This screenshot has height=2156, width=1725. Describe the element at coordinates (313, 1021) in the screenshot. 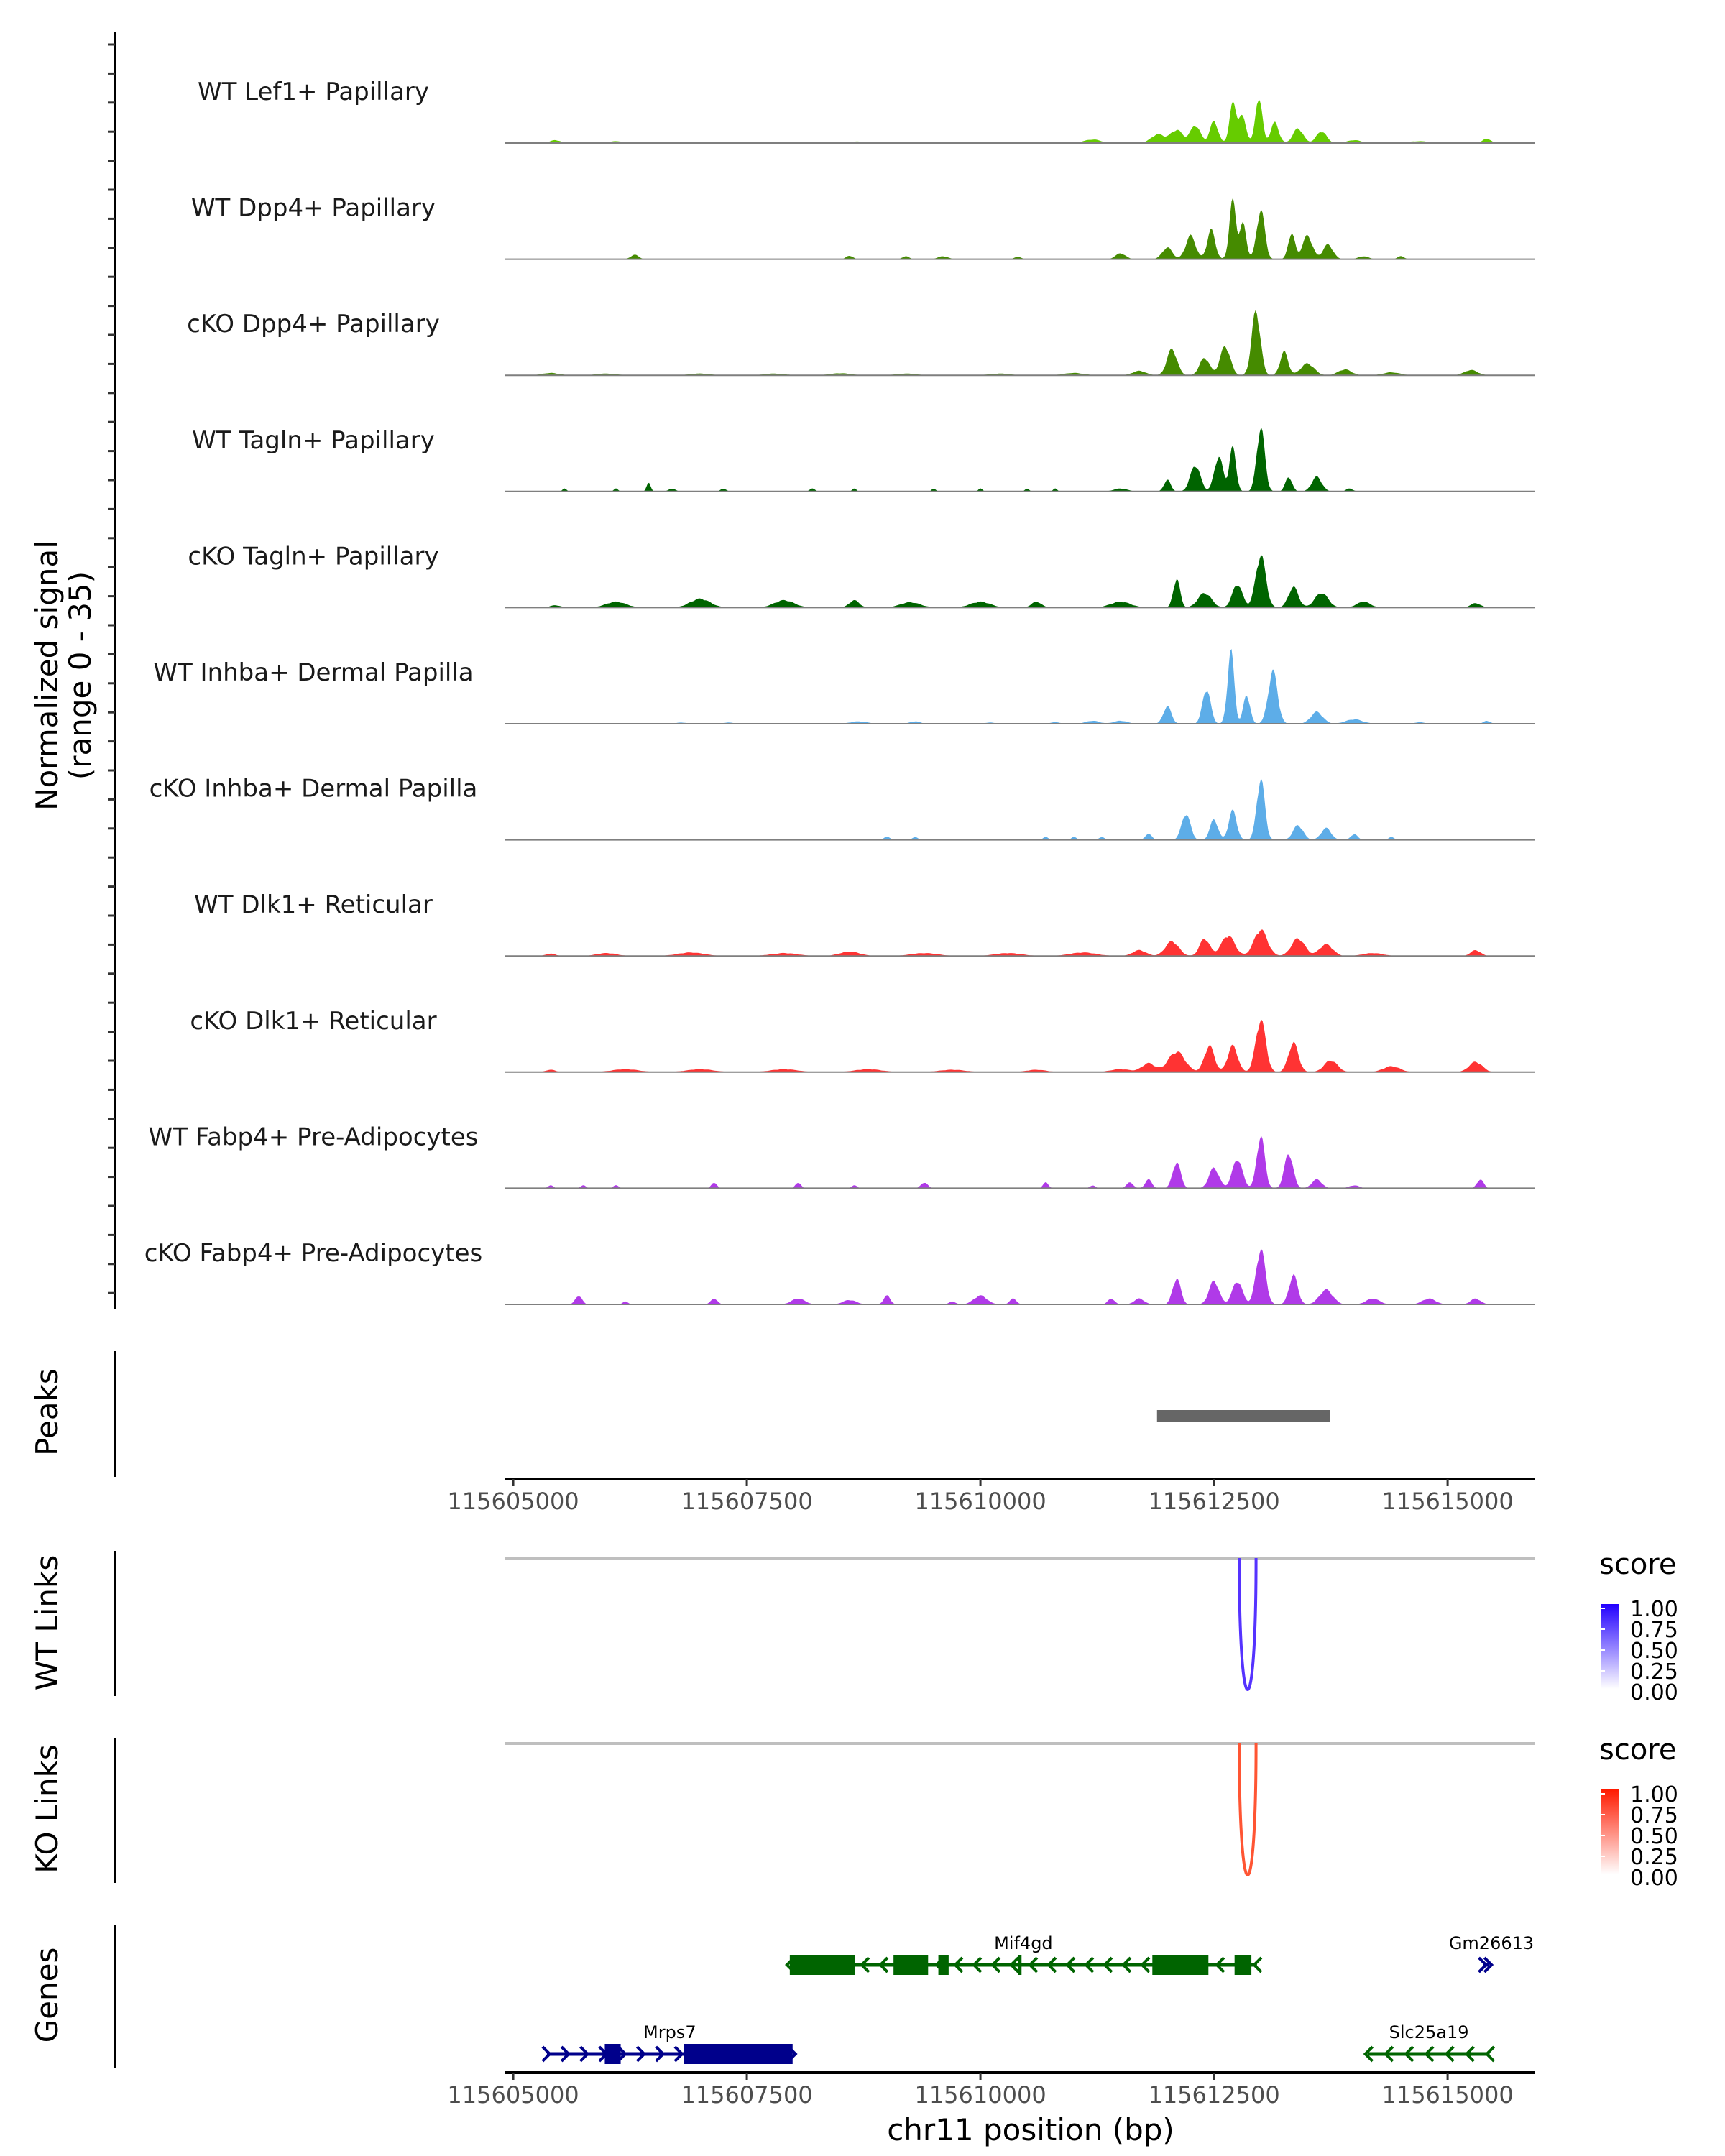

I see `track-label: cKO Dlk1+ Reticular` at that location.